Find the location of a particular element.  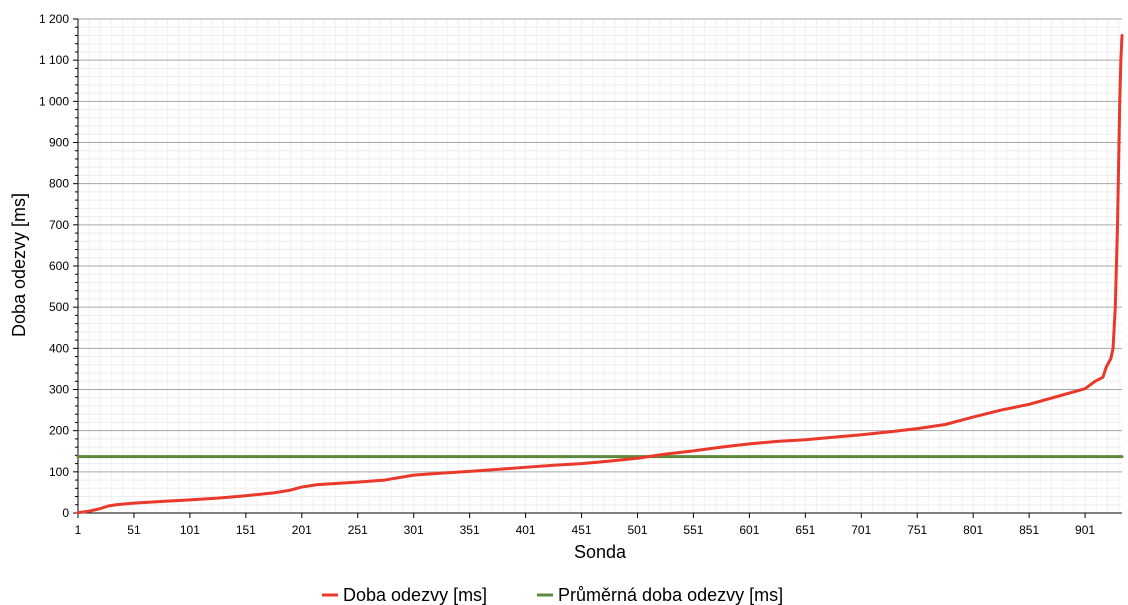

y-tick-label: 1 000 is located at coordinates (54, 101).